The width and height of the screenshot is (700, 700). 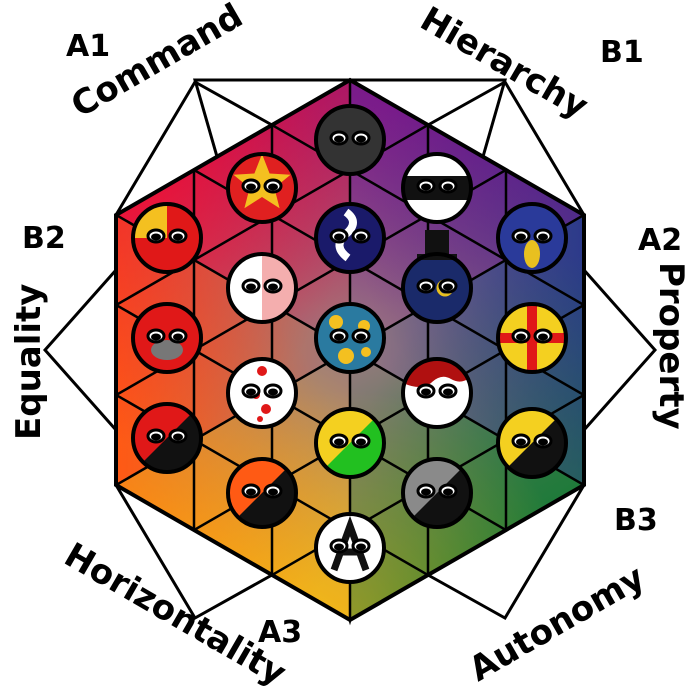 I want to click on ball-yellow-green, so click(x=350, y=443).